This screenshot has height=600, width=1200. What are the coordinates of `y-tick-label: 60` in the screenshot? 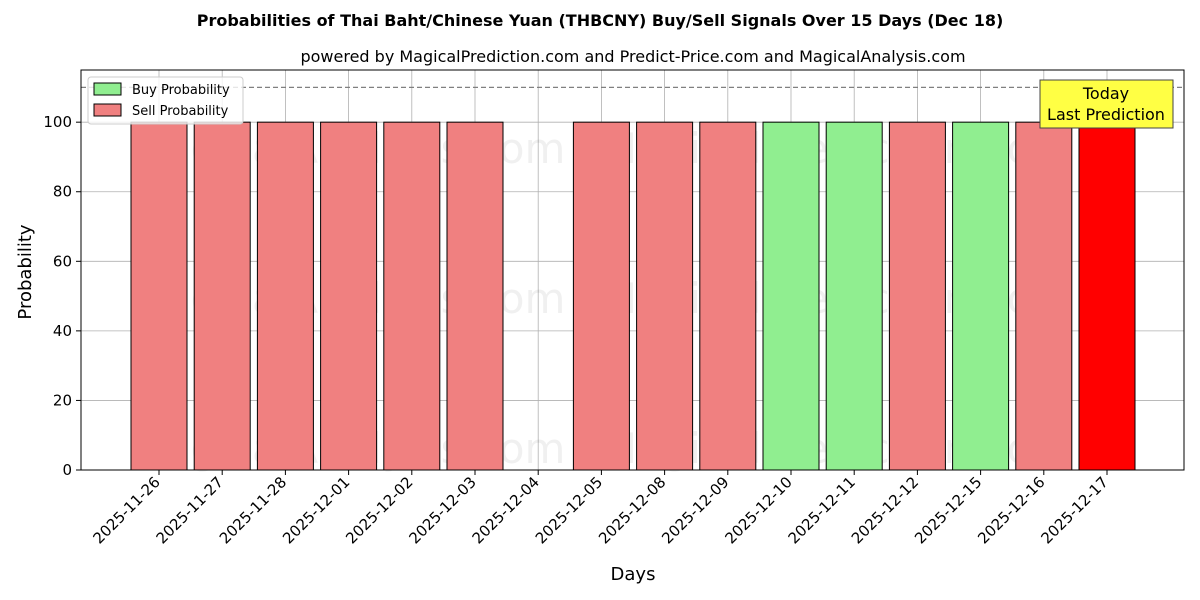 It's located at (62, 261).